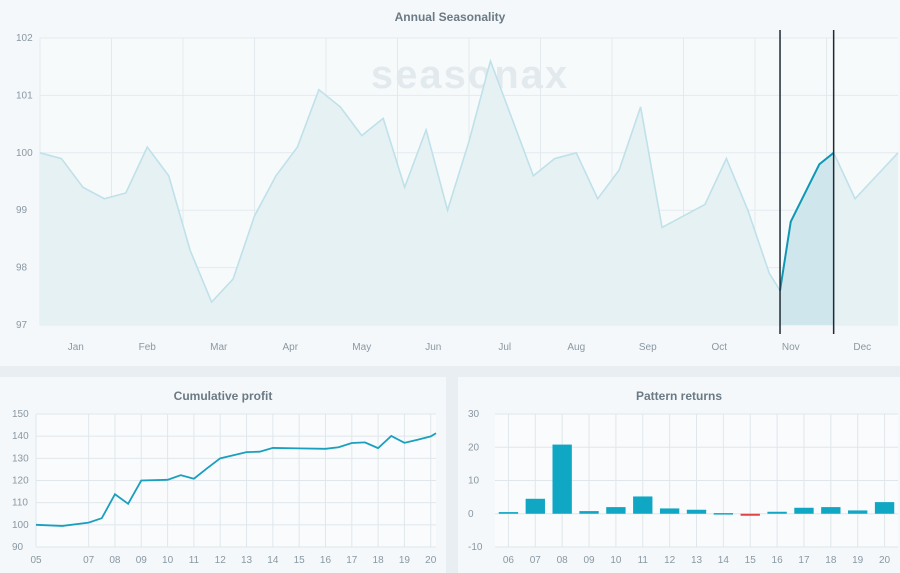  What do you see at coordinates (24, 38) in the screenshot?
I see `y-tick-label: 102` at bounding box center [24, 38].